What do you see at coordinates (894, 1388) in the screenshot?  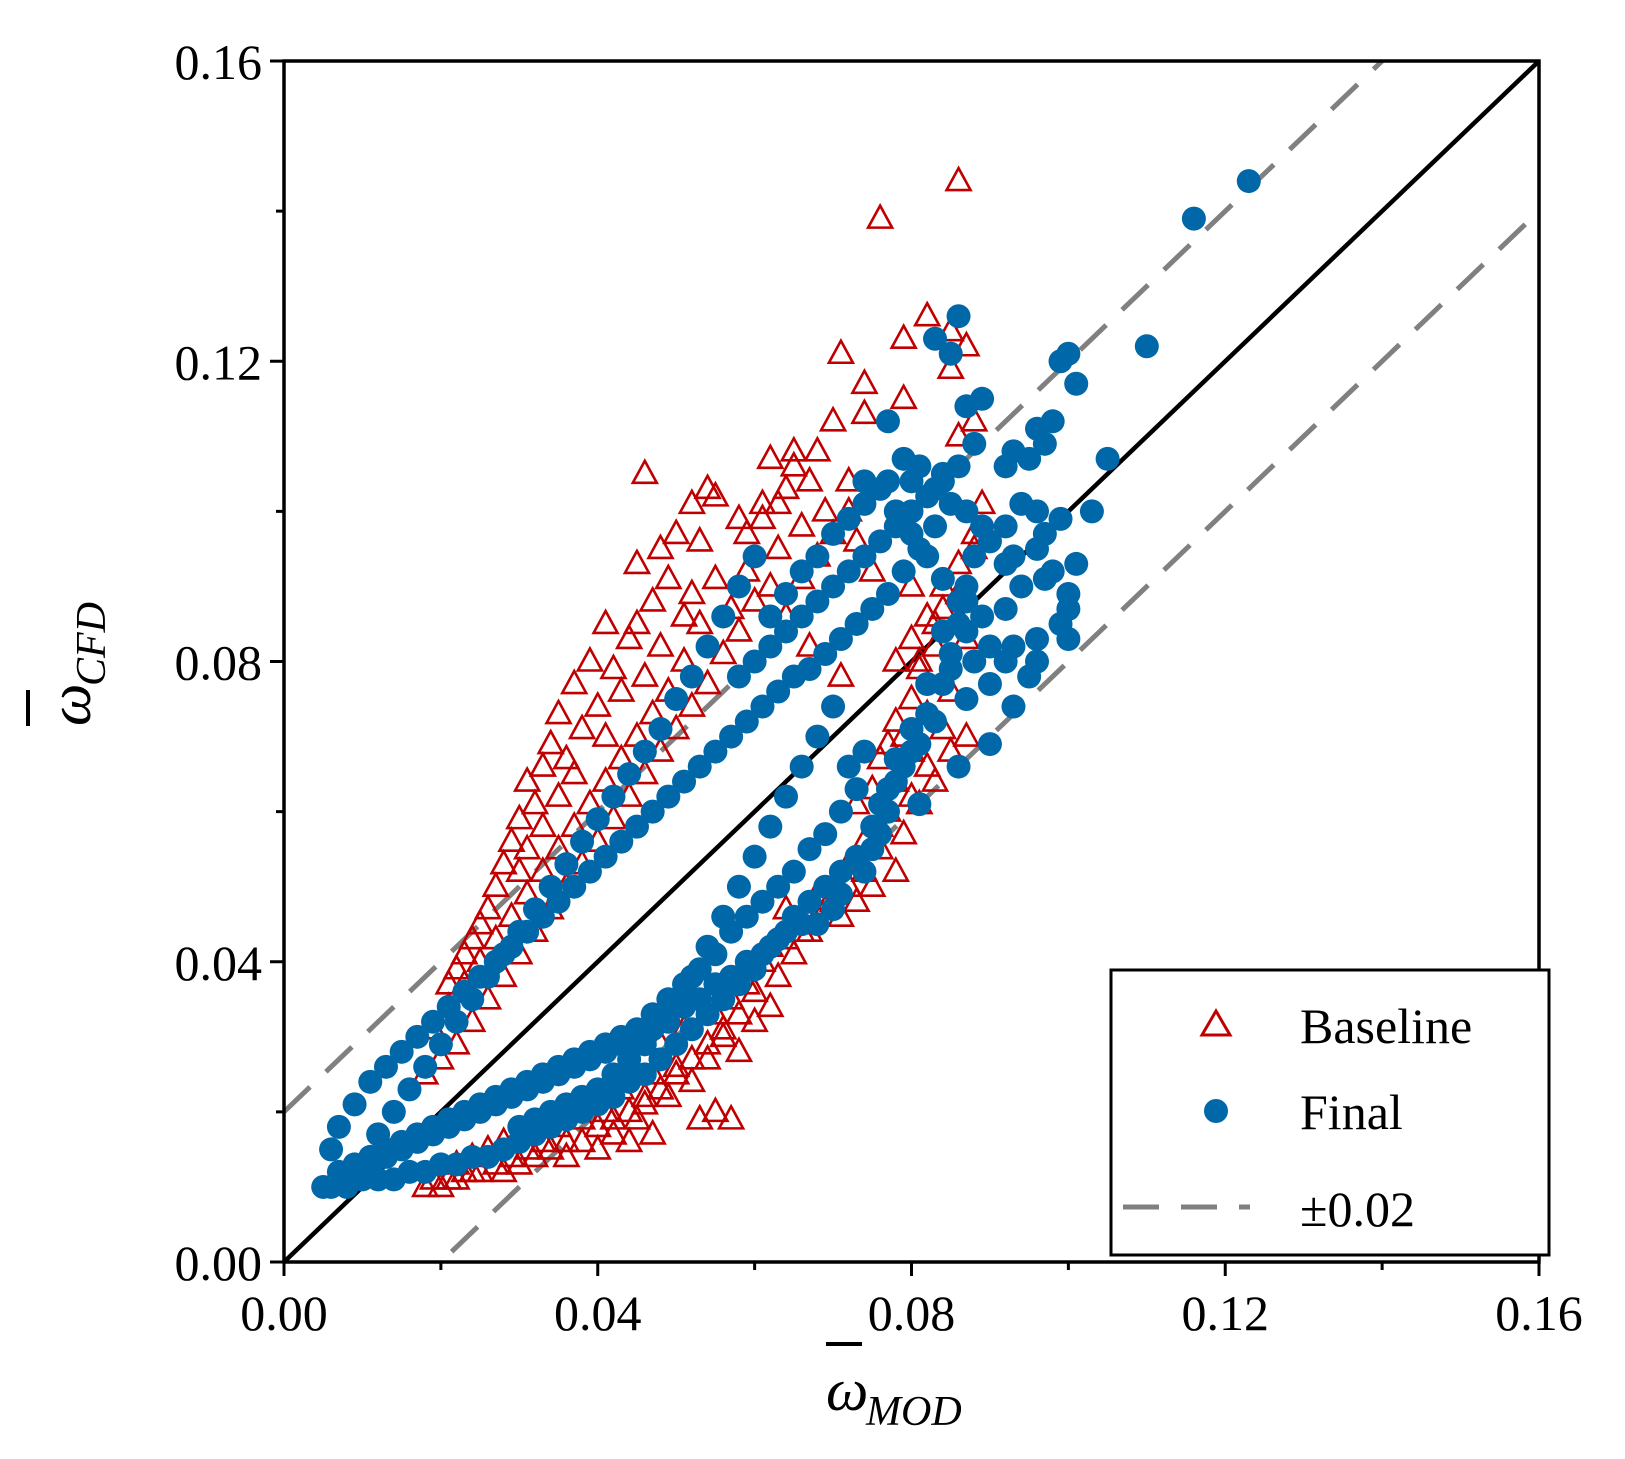 I see `x-axis-label: ω MOD` at bounding box center [894, 1388].